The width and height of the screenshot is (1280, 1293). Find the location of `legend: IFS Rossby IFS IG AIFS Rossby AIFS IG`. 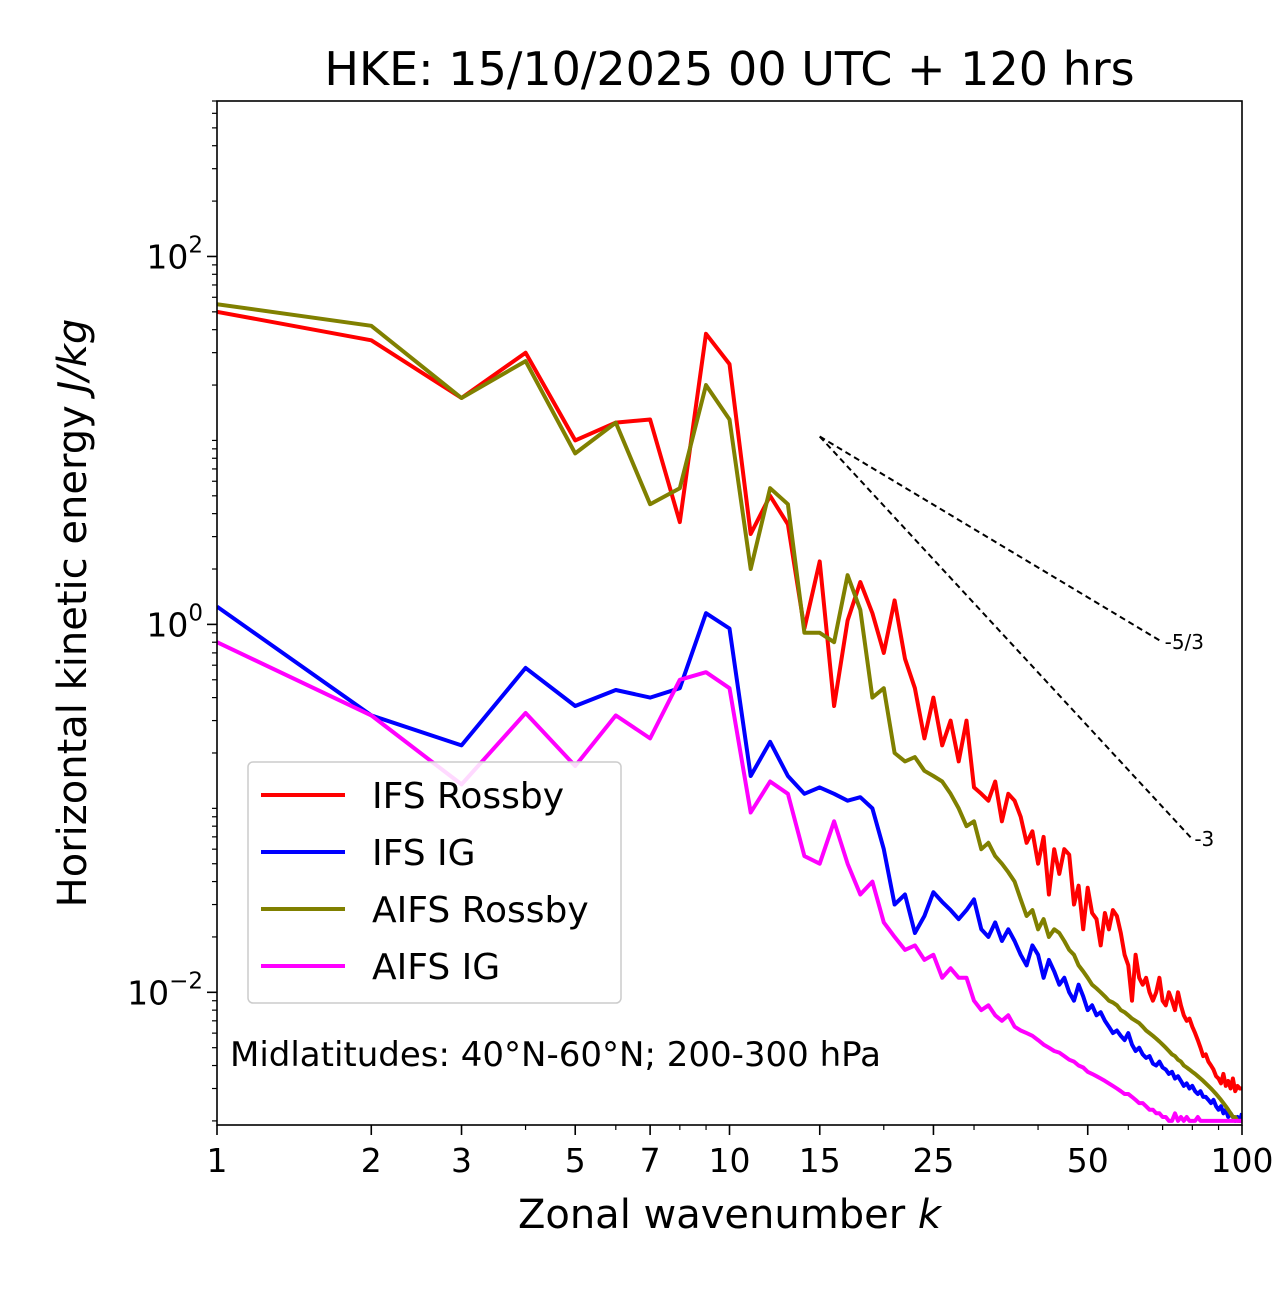

legend: IFS Rossby IFS IG AIFS Rossby AIFS IG is located at coordinates (434, 882).